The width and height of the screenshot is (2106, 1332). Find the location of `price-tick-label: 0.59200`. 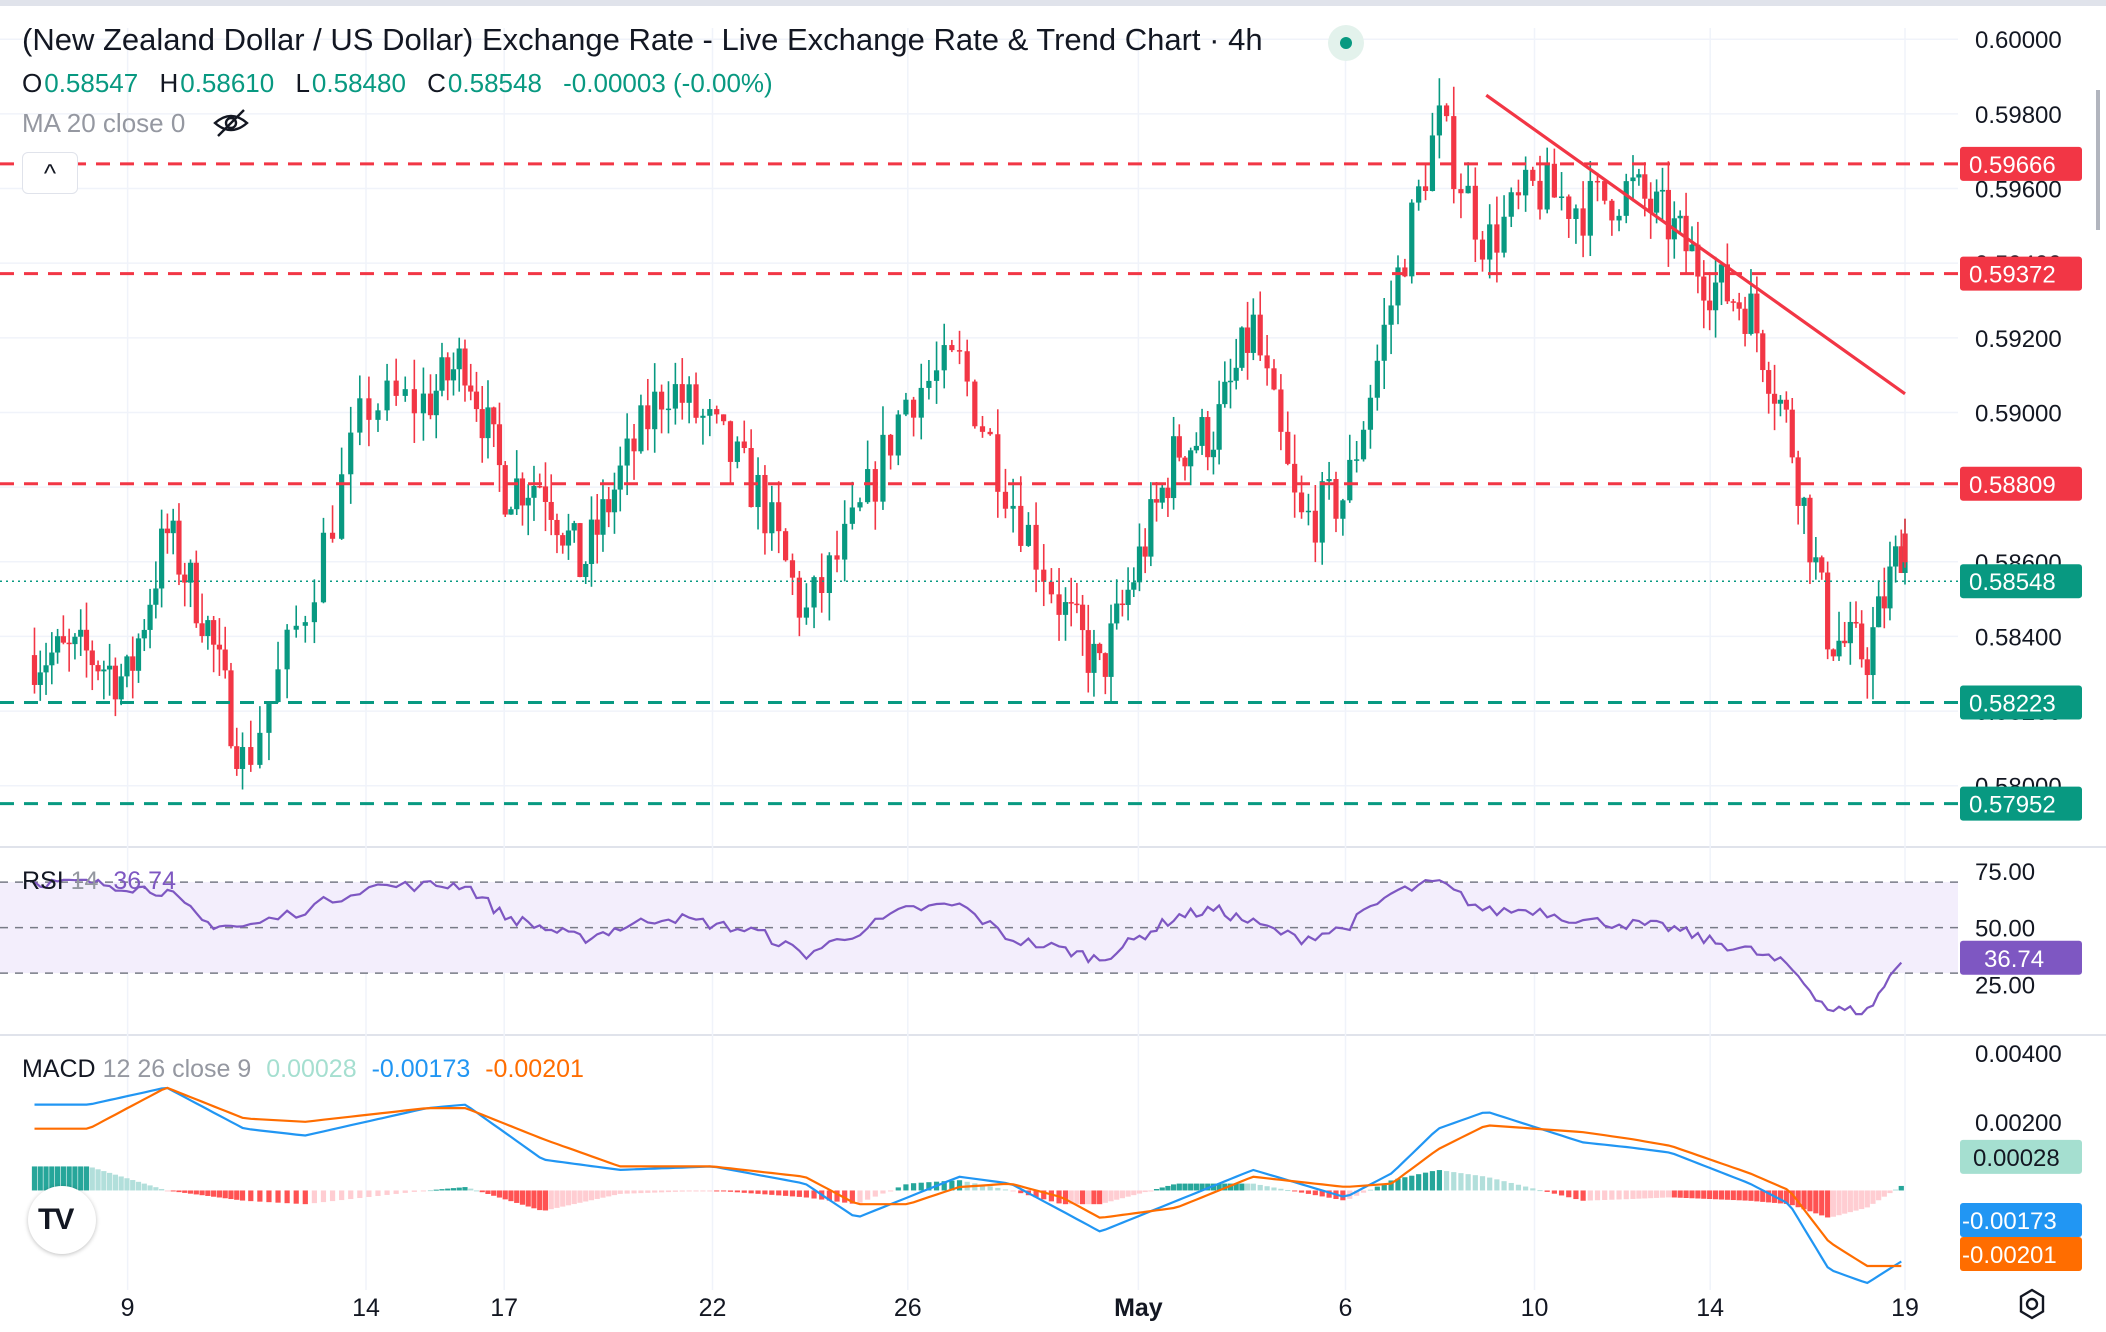

price-tick-label: 0.59200 is located at coordinates (2018, 339).